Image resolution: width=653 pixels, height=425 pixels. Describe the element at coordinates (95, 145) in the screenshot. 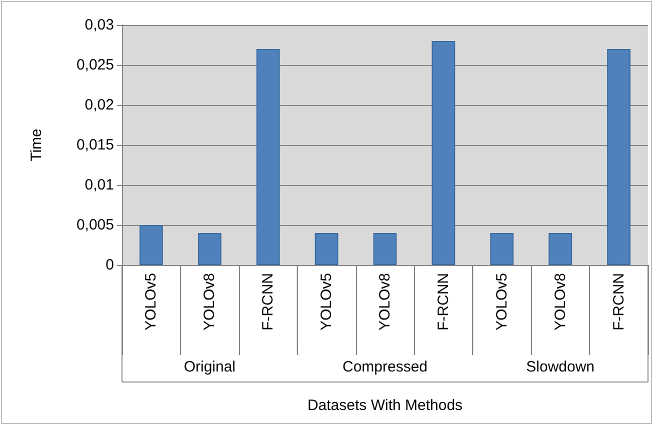

I see `y-tick-label: 0,015` at that location.